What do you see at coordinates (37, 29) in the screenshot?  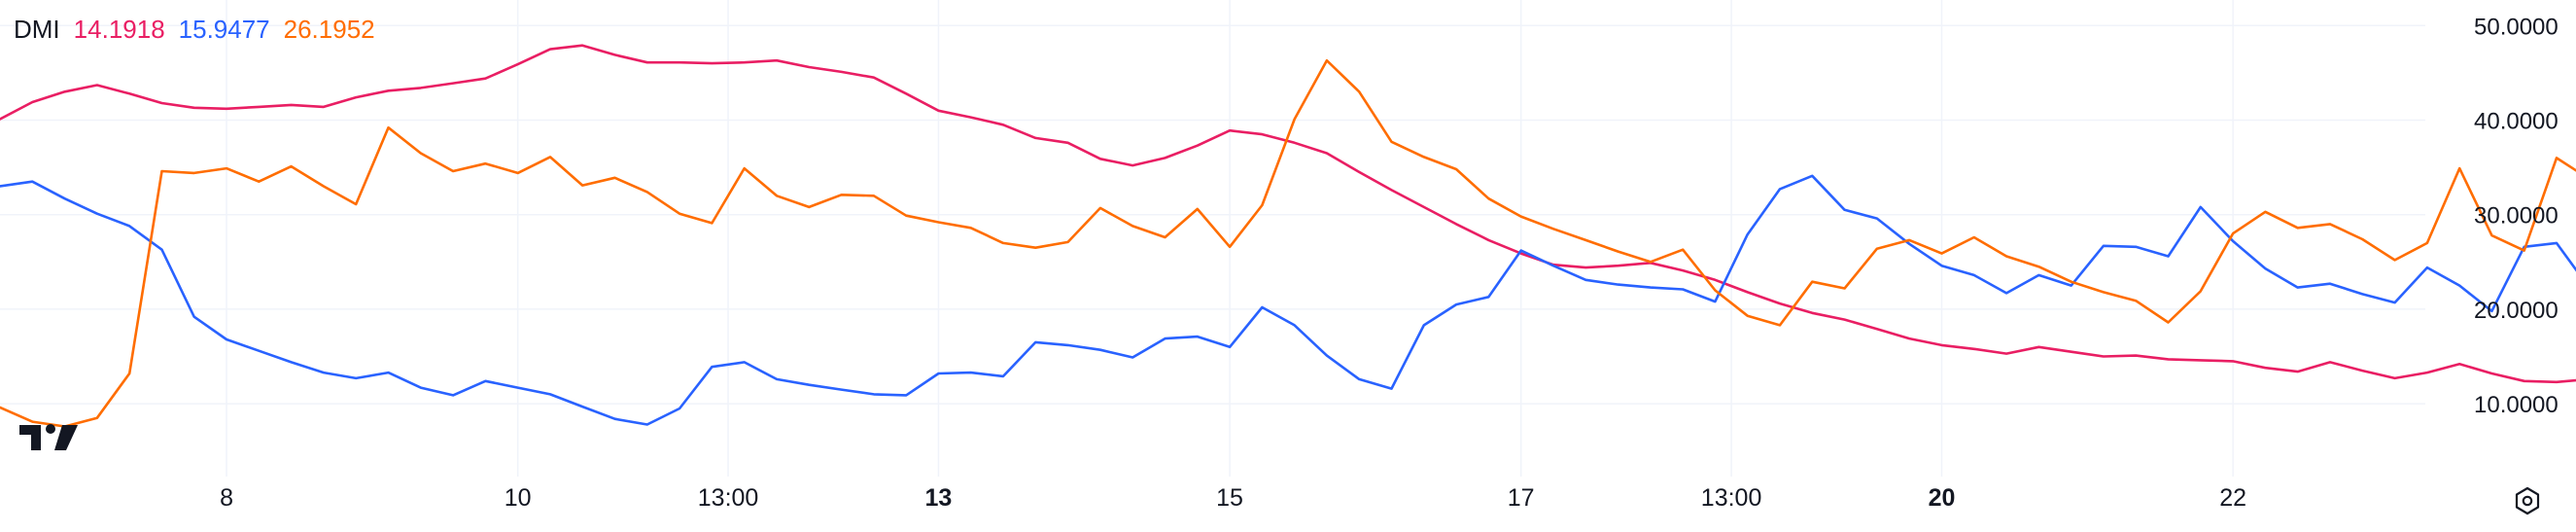 I see `indicator-name: DMI` at bounding box center [37, 29].